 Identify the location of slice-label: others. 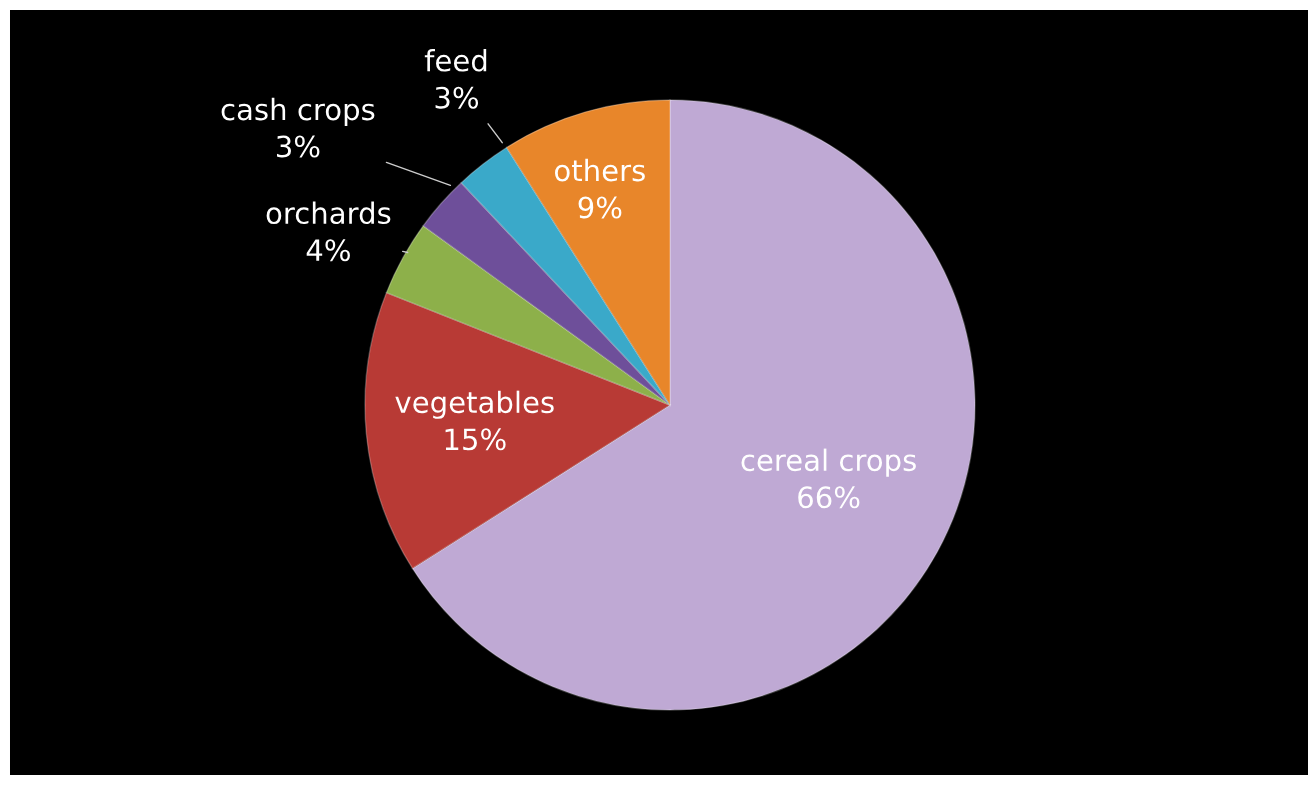
(600, 170).